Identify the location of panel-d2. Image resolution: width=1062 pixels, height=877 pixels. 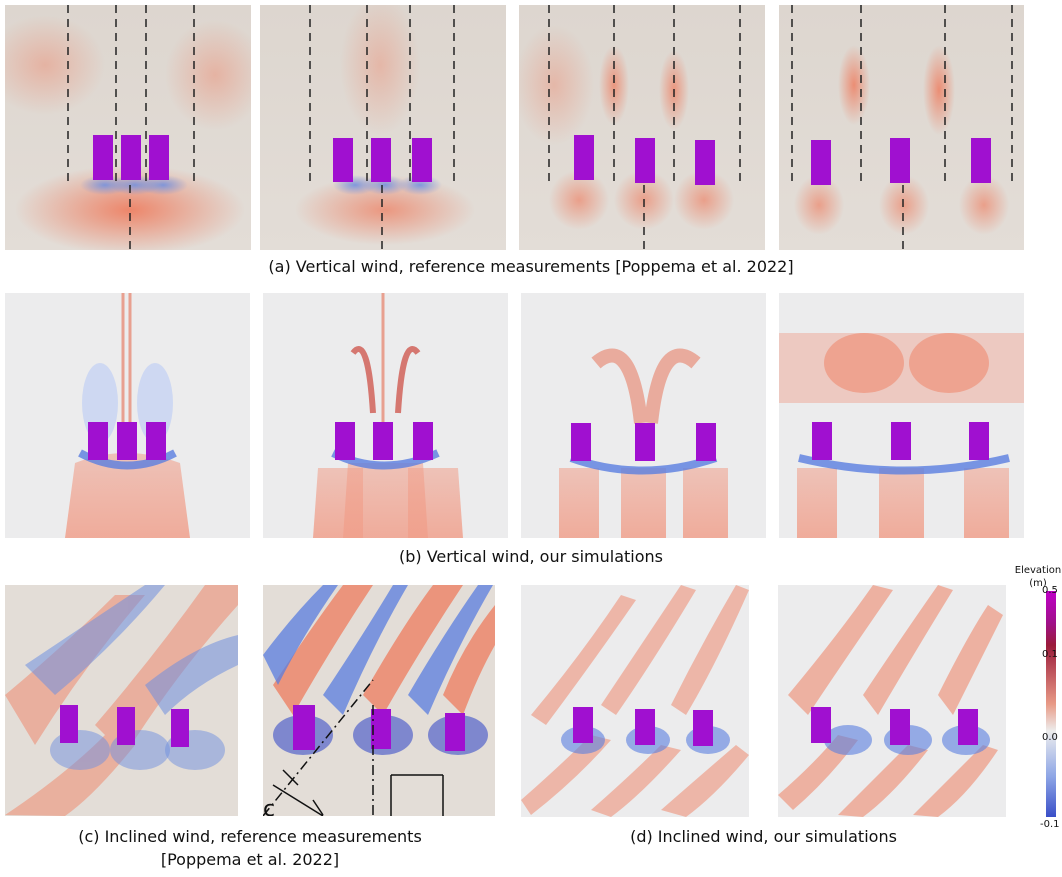
(892, 701).